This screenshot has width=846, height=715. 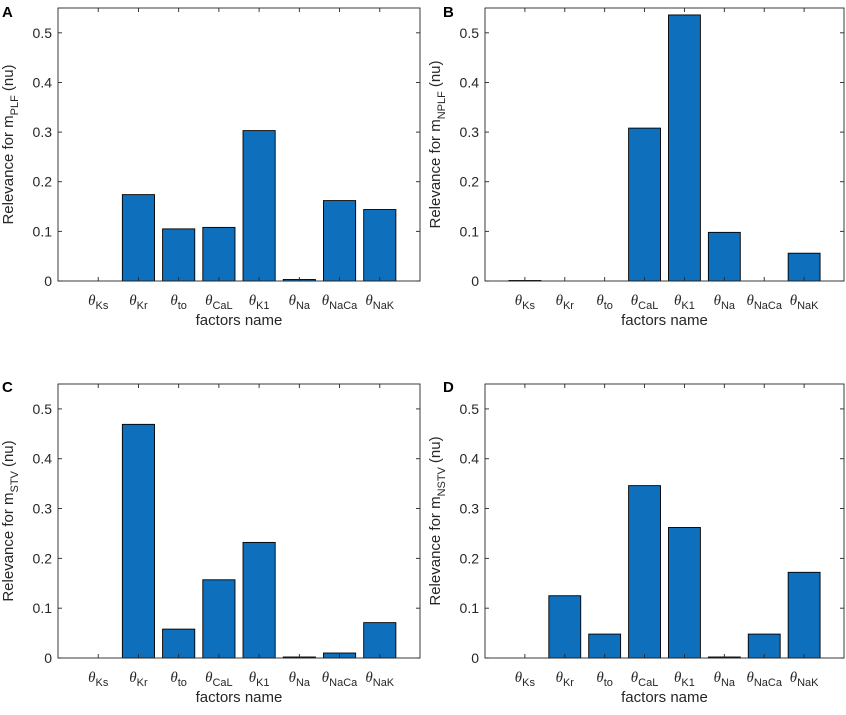 I want to click on panel-label: C, so click(x=7, y=387).